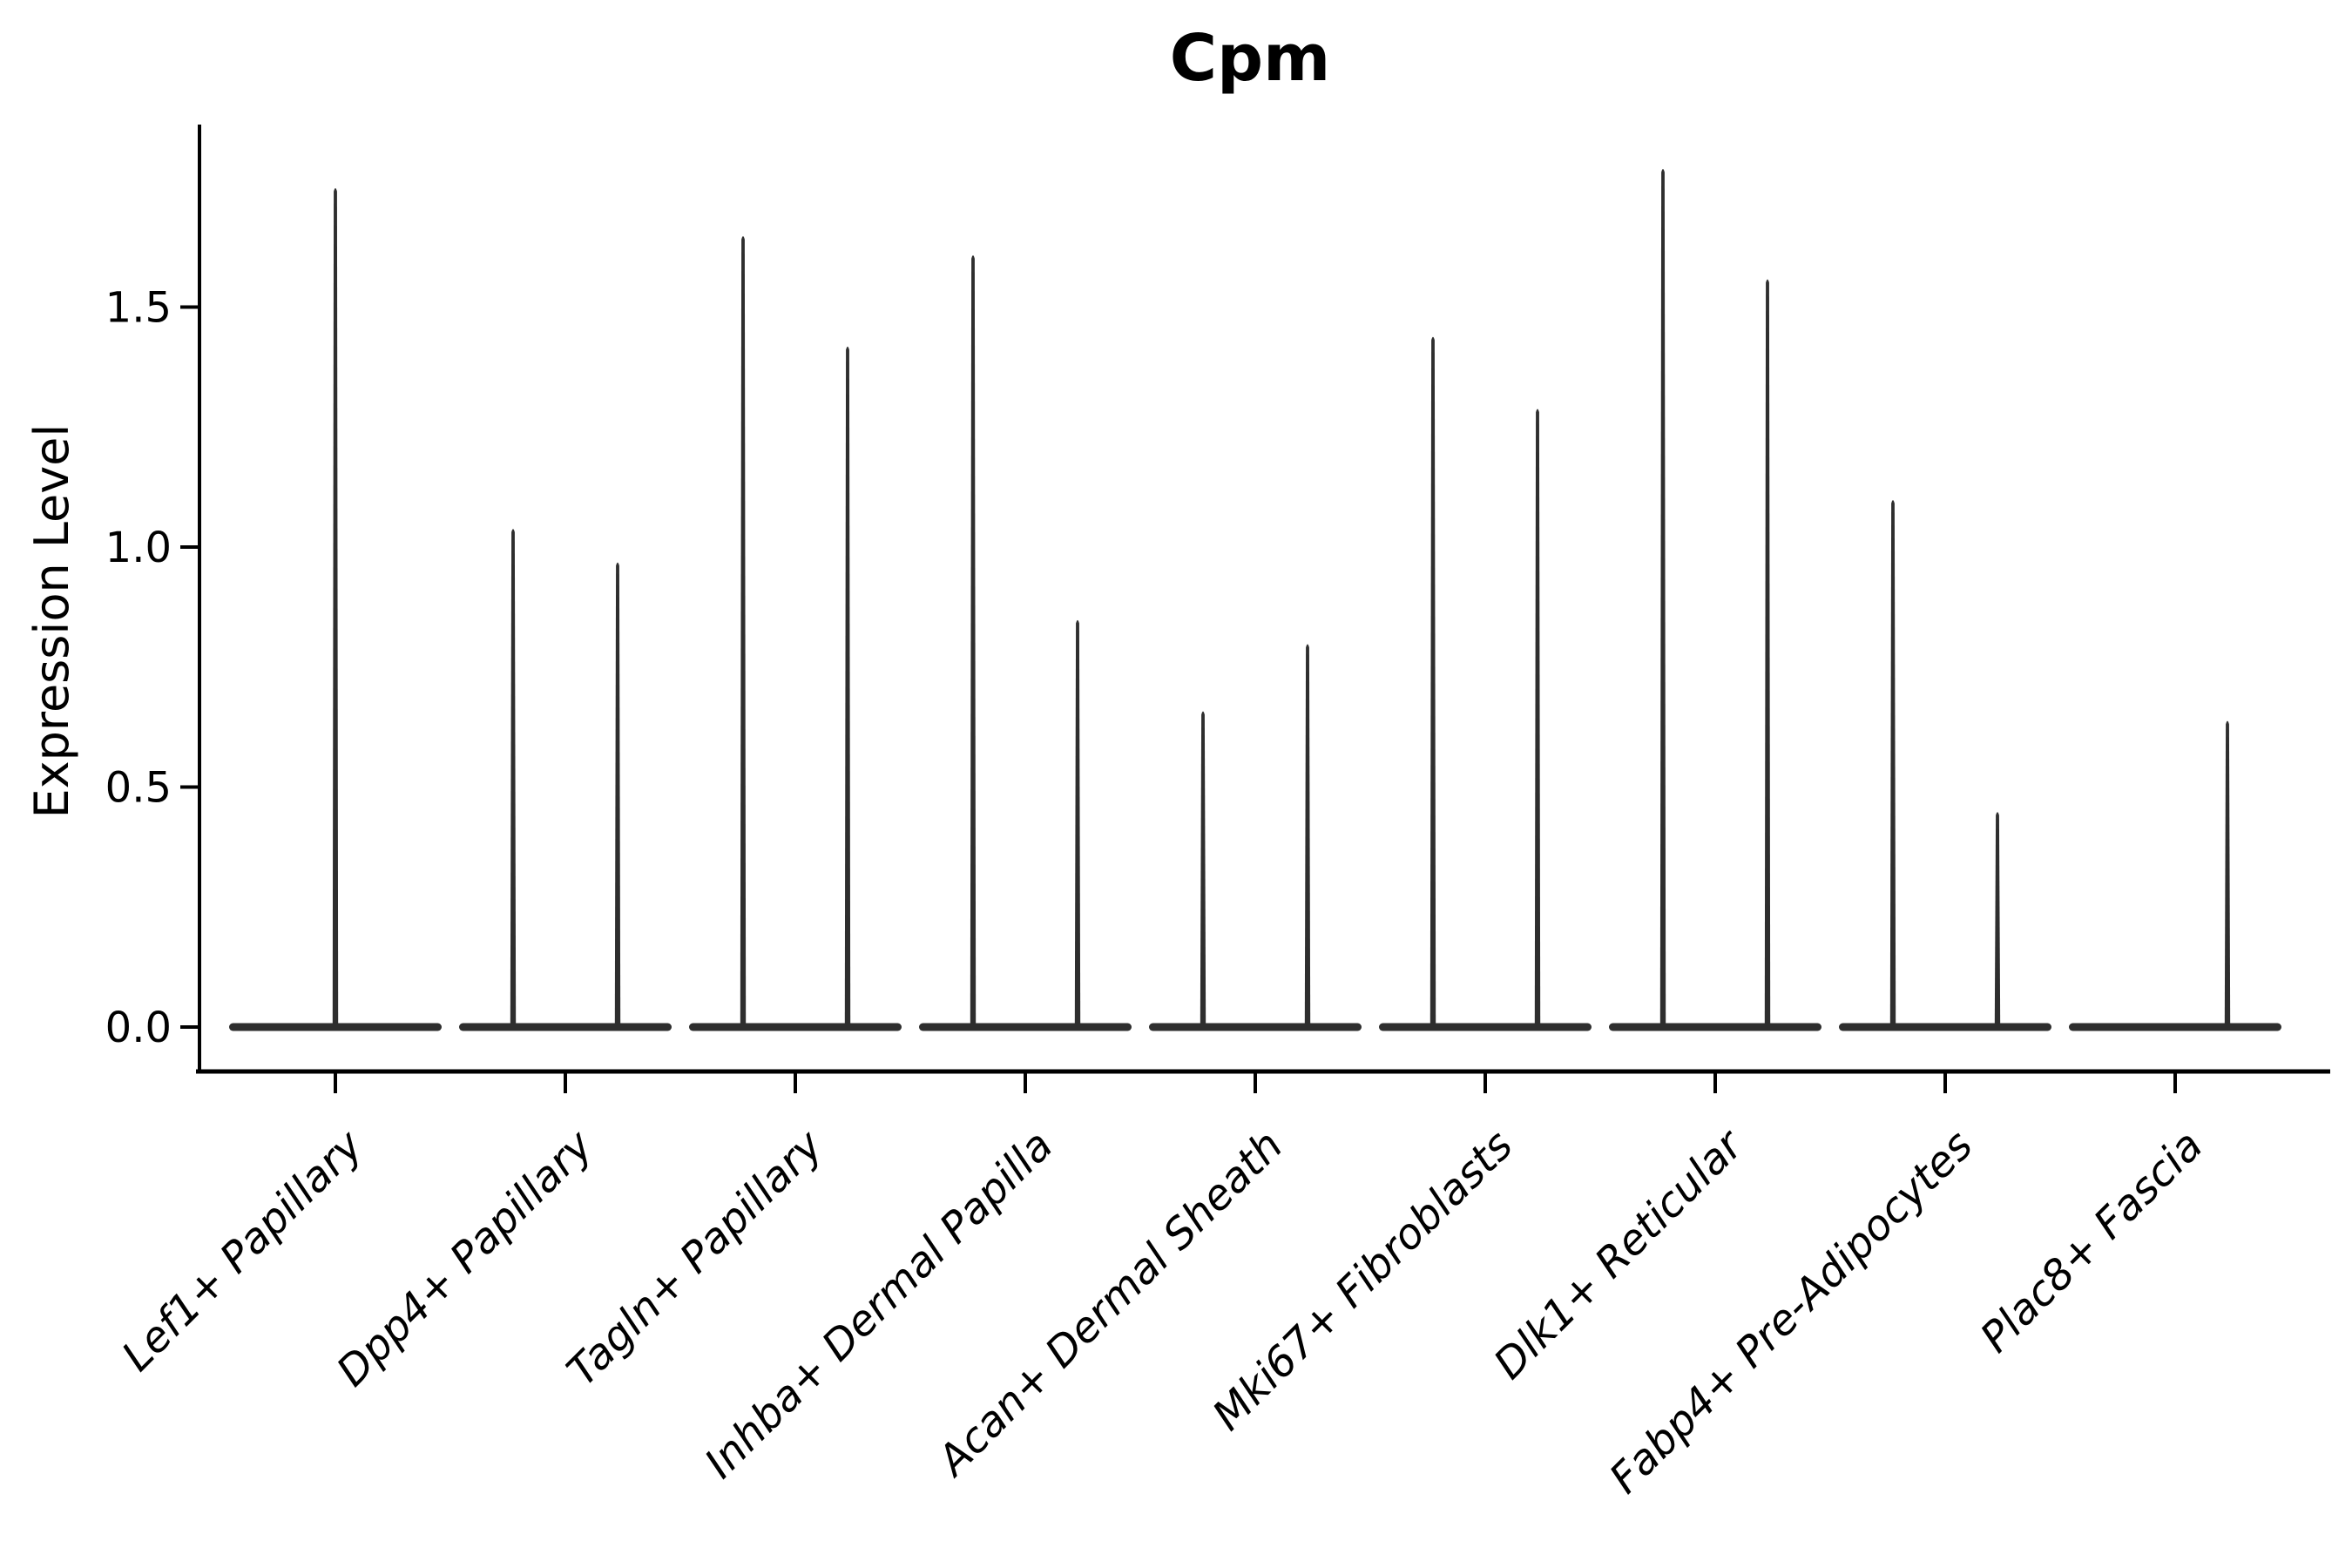 The image size is (2352, 1568). What do you see at coordinates (242, 1250) in the screenshot?
I see `x-tick-label: Lef1+ Papillary` at bounding box center [242, 1250].